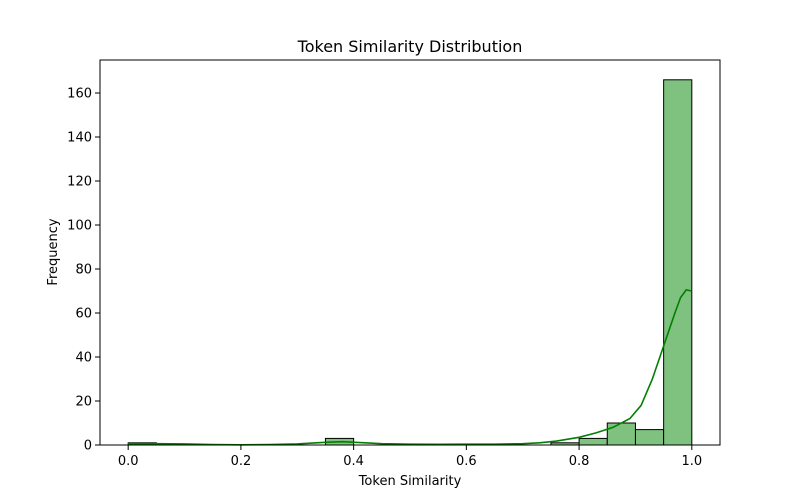 The width and height of the screenshot is (800, 500). I want to click on x-axis-label: Token Similarity, so click(410, 481).